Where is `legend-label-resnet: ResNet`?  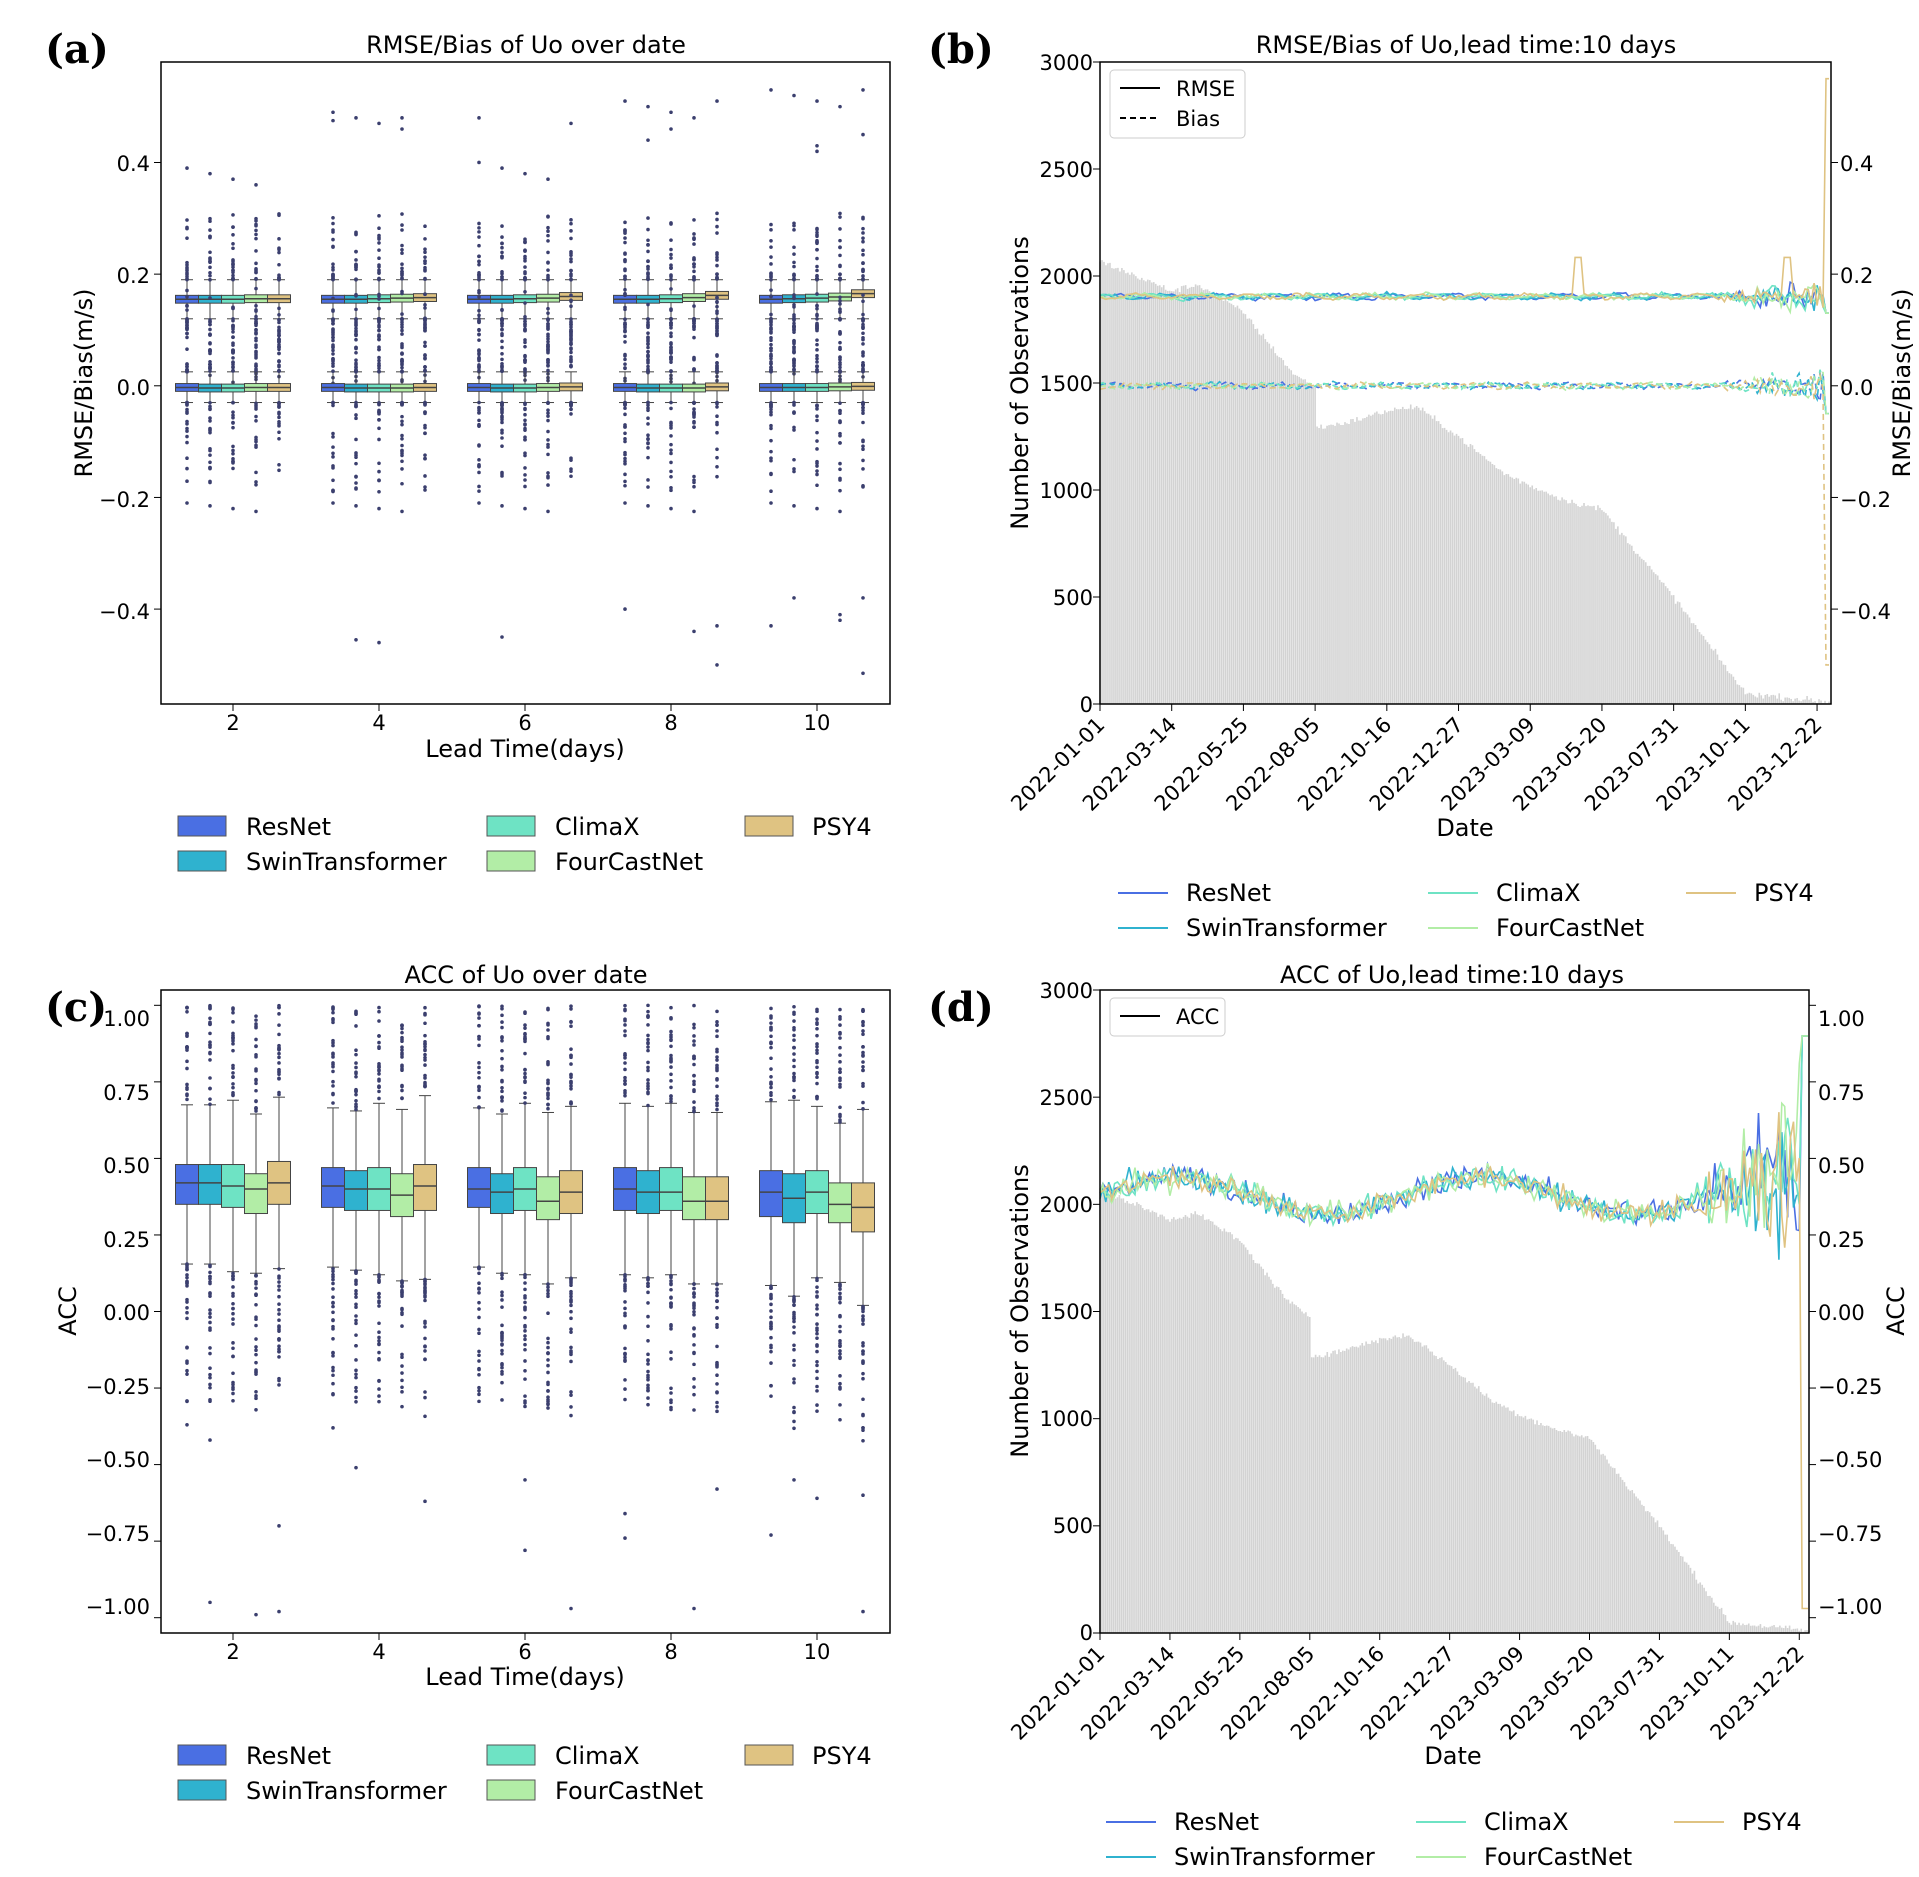
legend-label-resnet: ResNet is located at coordinates (288, 1756).